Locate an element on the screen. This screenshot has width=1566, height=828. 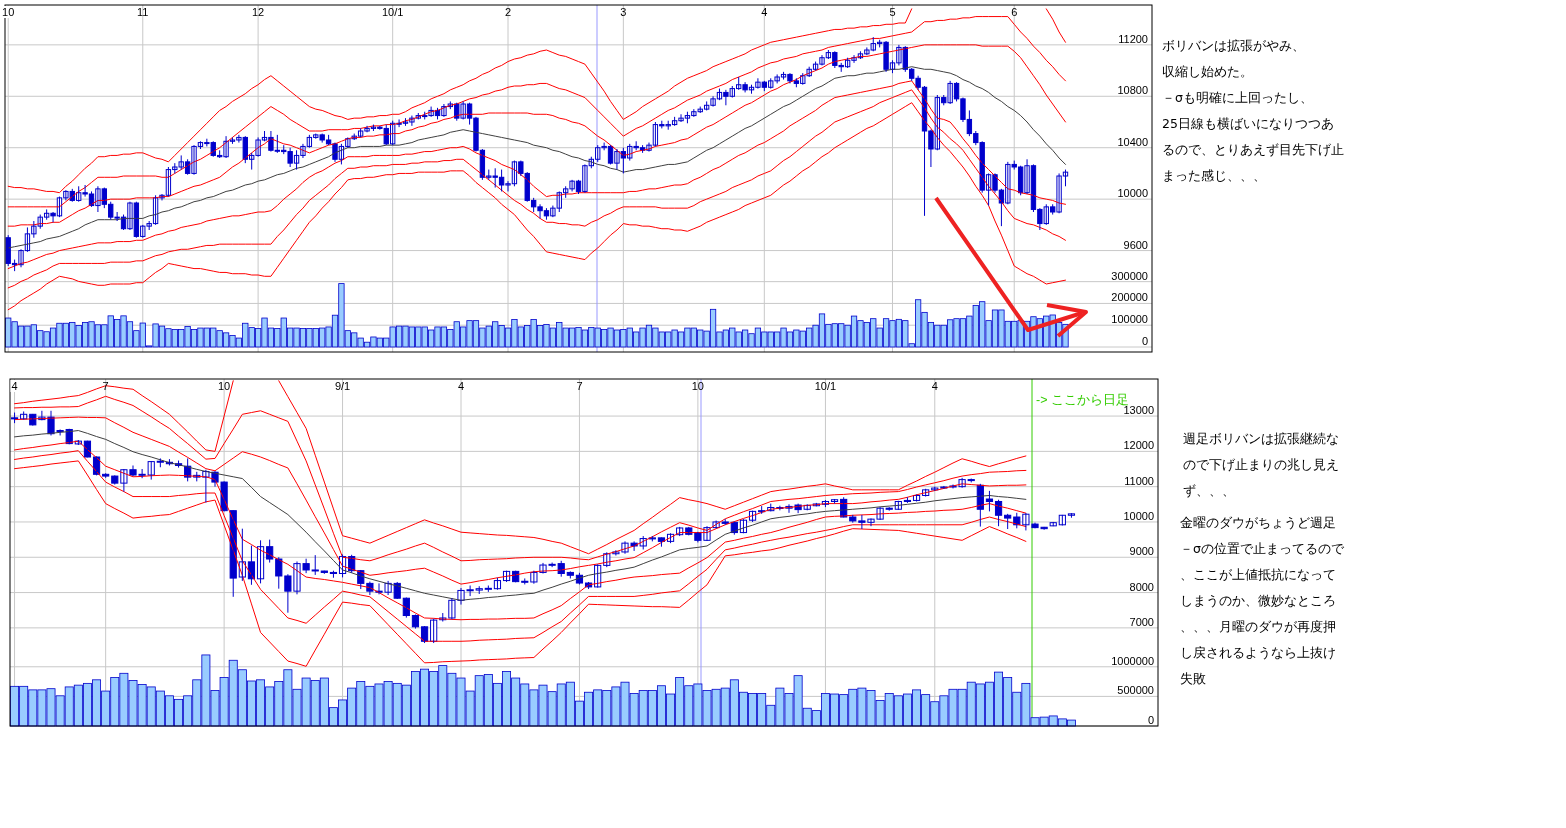
y2-tick-label: 100000 is located at coordinates (1129, 319).